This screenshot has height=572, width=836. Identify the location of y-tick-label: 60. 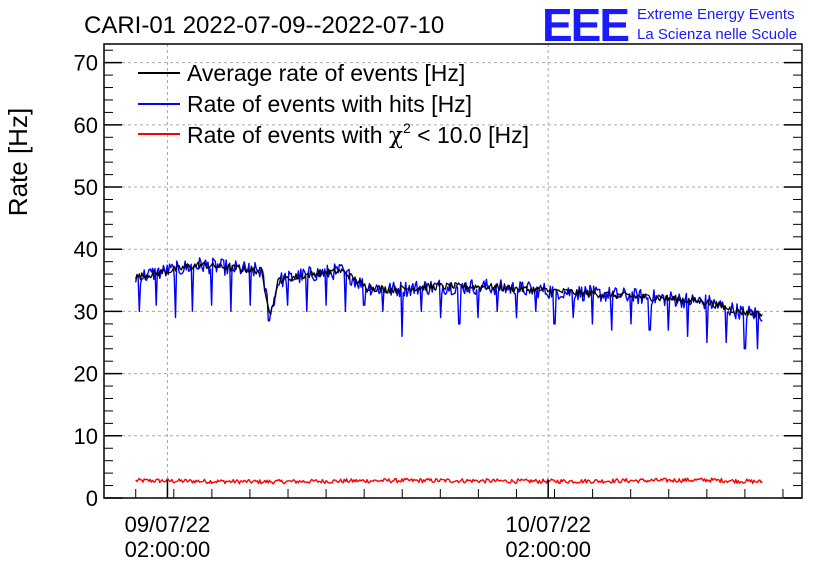
(86, 125).